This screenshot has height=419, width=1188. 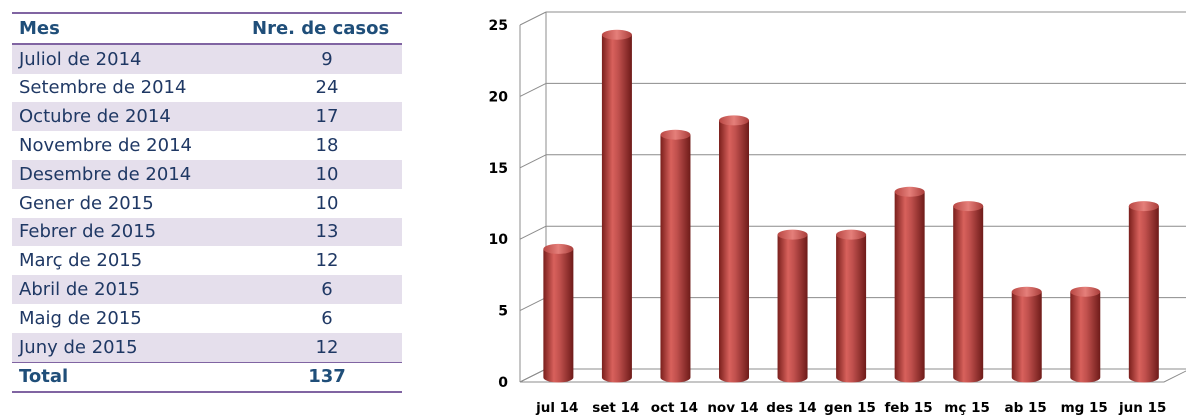 I want to click on x-tick-label: oct 14, so click(x=674, y=408).